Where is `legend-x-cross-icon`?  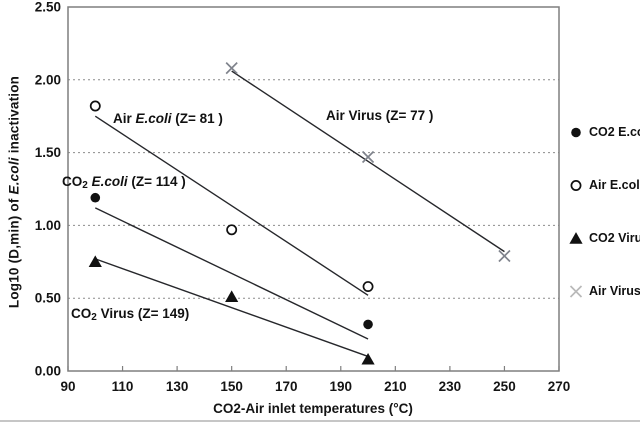 legend-x-cross-icon is located at coordinates (576, 291).